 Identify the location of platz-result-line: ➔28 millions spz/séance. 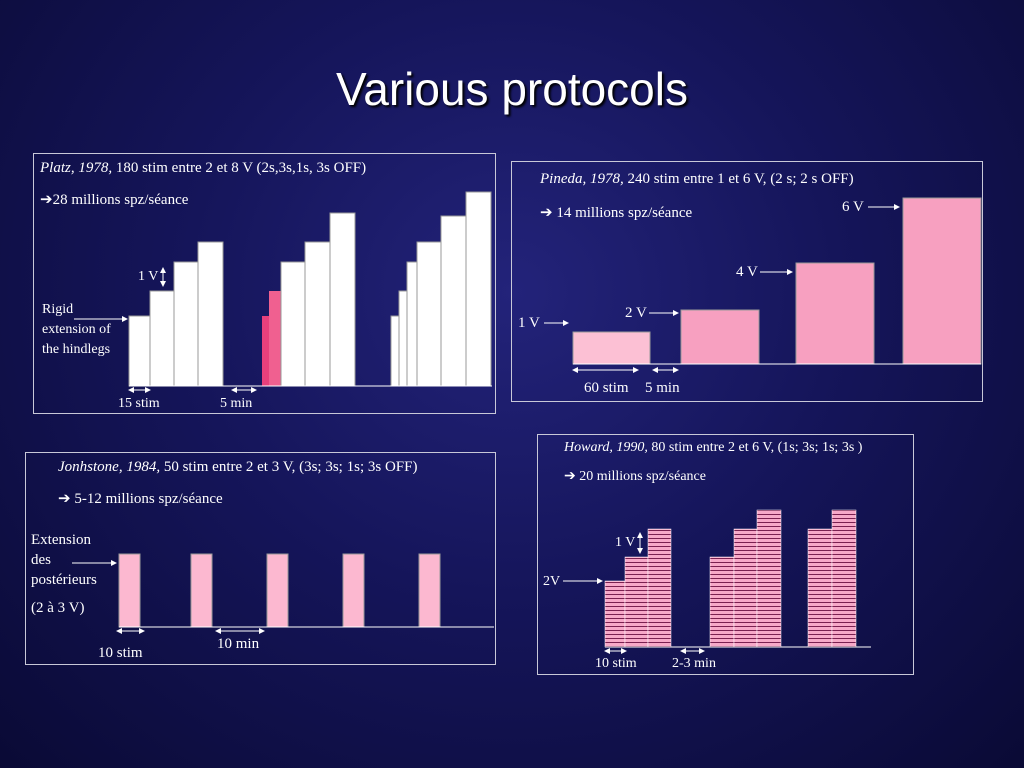
(114, 199).